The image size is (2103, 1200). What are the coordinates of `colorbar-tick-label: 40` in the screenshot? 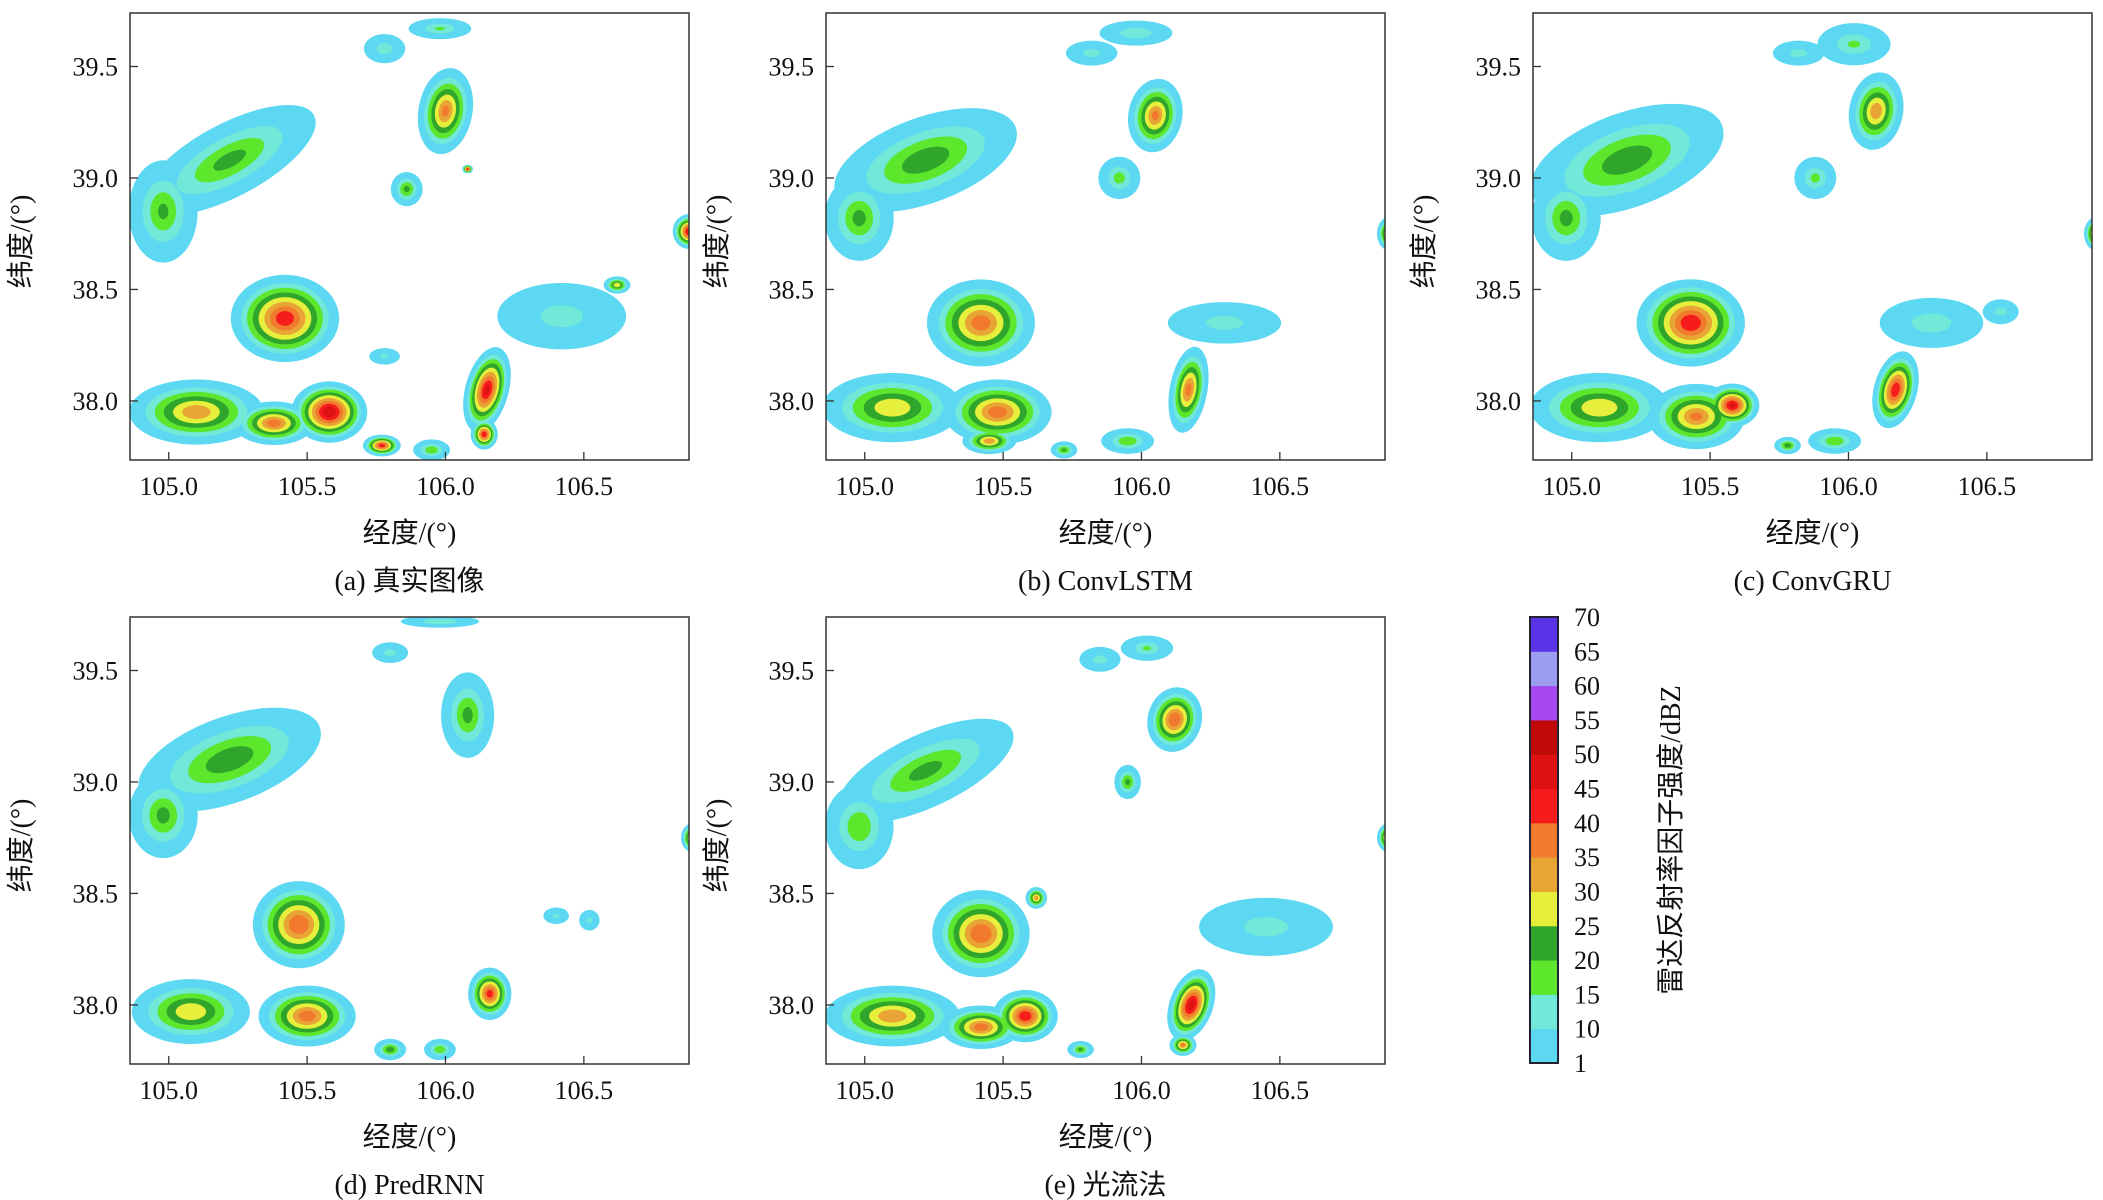 It's located at (1587, 823).